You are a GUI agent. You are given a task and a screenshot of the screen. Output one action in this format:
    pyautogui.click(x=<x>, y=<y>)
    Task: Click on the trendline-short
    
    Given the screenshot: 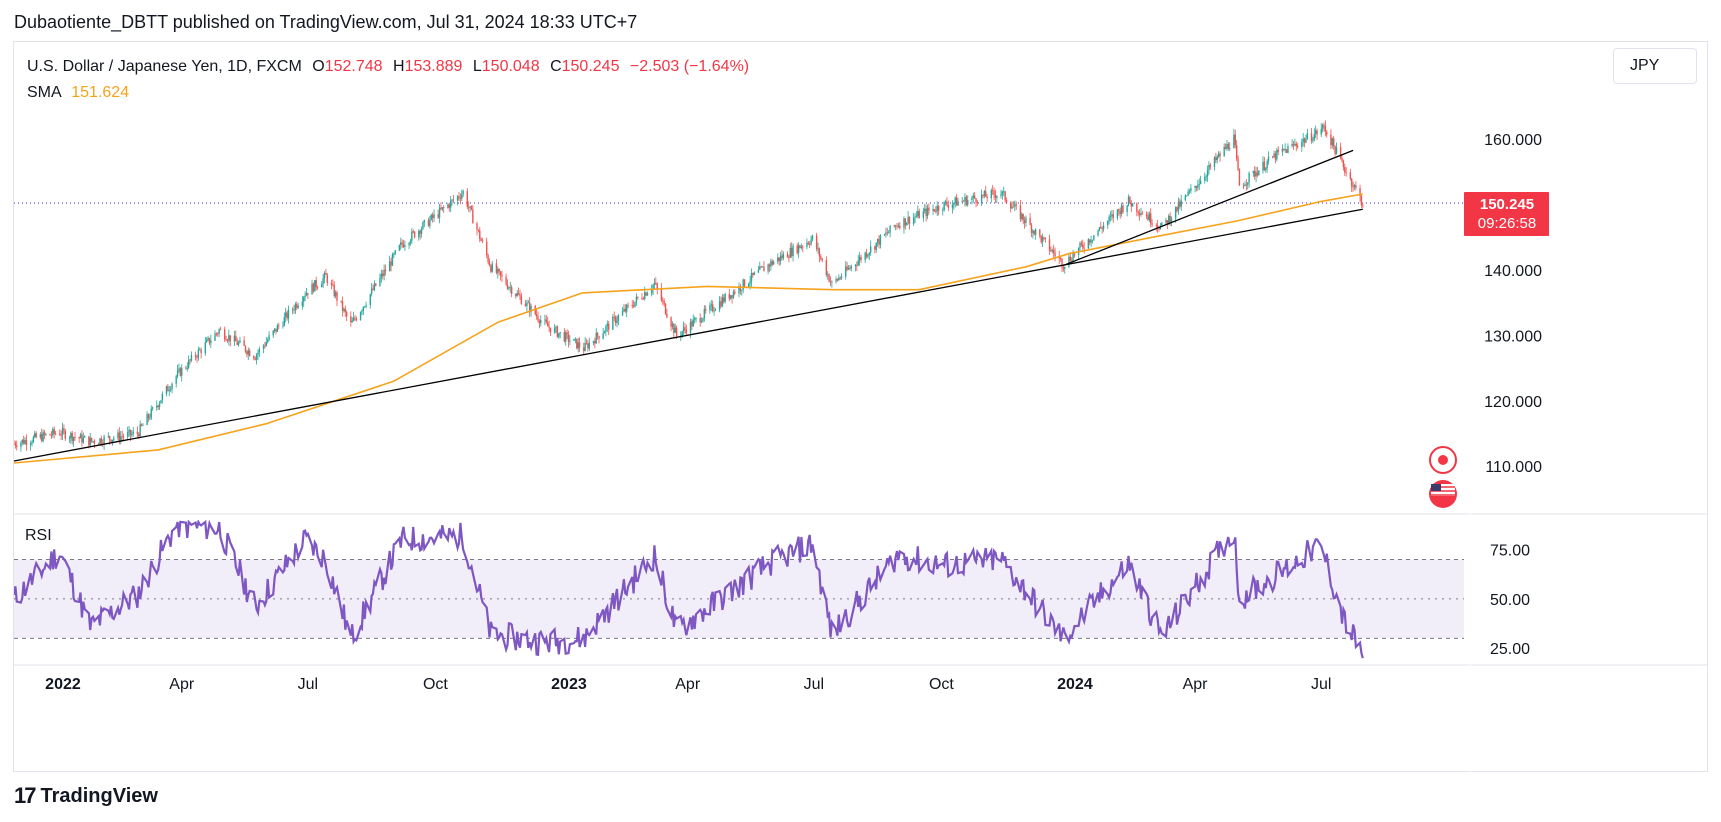 What is the action you would take?
    pyautogui.click(x=1208, y=208)
    